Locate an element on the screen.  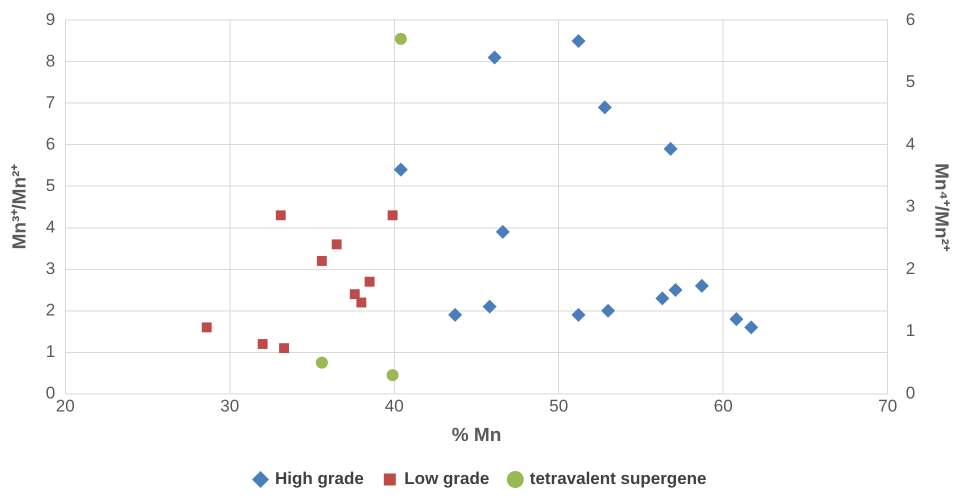
x-tick-label: 40 is located at coordinates (394, 406).